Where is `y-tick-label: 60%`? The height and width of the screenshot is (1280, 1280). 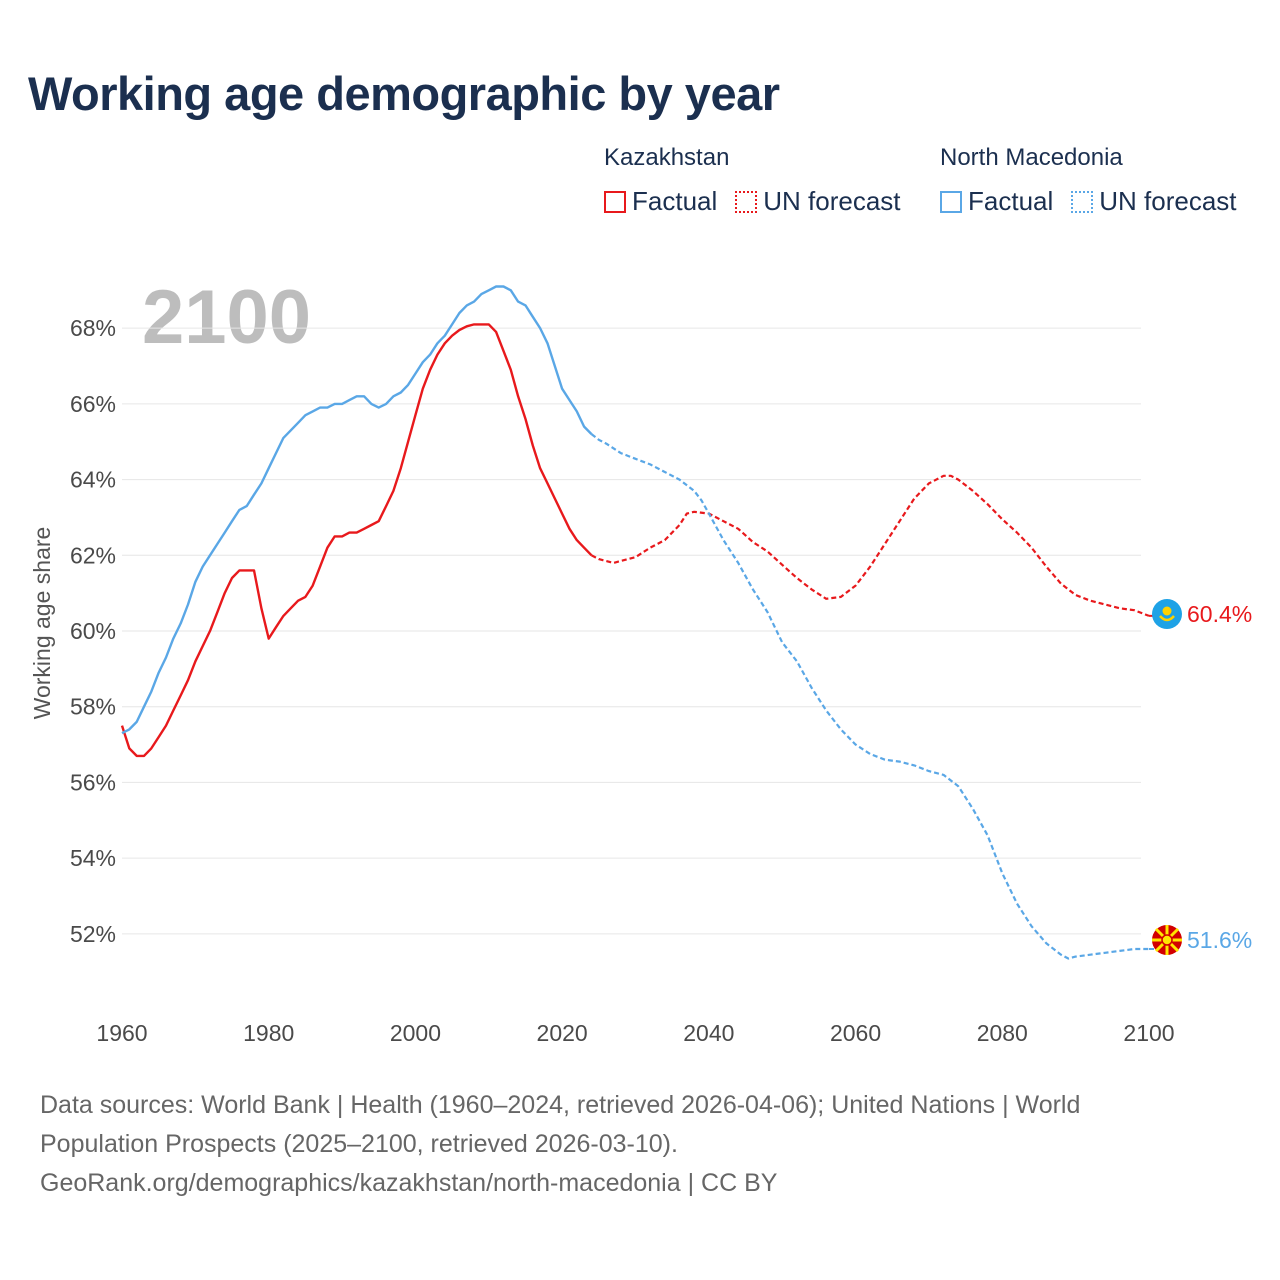 y-tick-label: 60% is located at coordinates (93, 631).